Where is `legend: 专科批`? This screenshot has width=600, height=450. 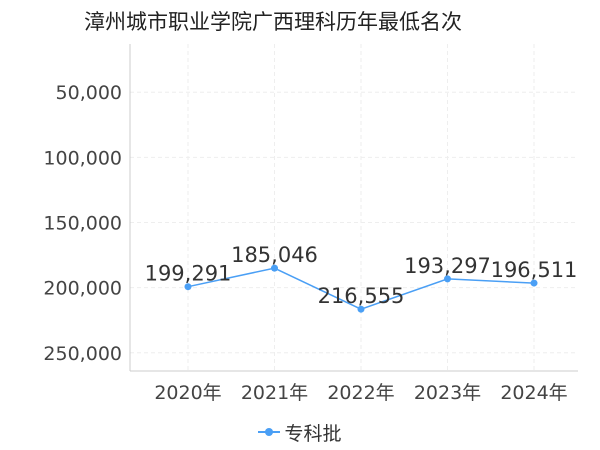 legend: 专科批 is located at coordinates (300, 432).